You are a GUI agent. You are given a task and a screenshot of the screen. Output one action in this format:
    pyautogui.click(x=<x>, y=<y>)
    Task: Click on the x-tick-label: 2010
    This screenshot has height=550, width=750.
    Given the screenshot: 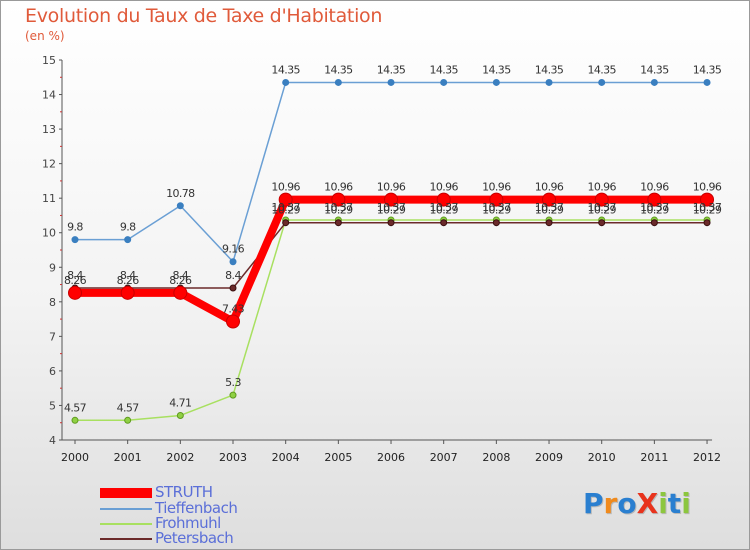 What is the action you would take?
    pyautogui.click(x=602, y=457)
    